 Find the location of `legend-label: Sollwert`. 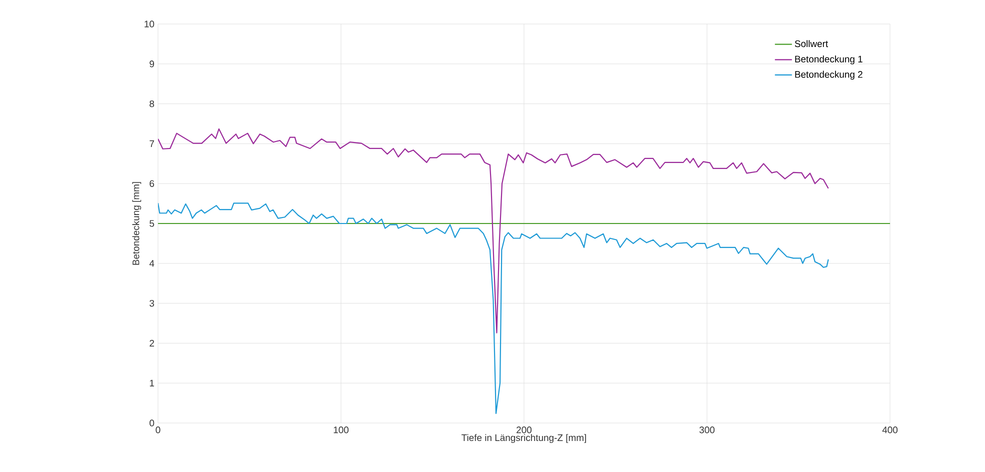

legend-label: Sollwert is located at coordinates (811, 44).